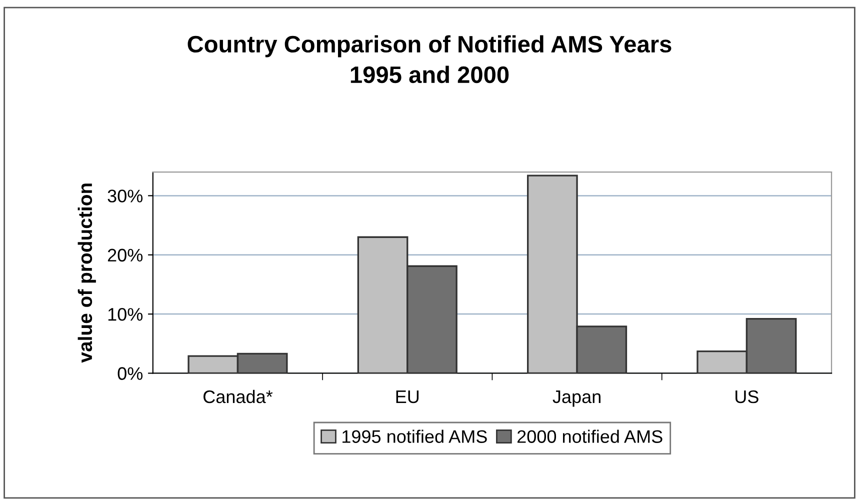 The width and height of the screenshot is (859, 503). Describe the element at coordinates (430, 59) in the screenshot. I see `chart-title: Country Comparison of Notified AMS Years 1995 and 2000` at that location.